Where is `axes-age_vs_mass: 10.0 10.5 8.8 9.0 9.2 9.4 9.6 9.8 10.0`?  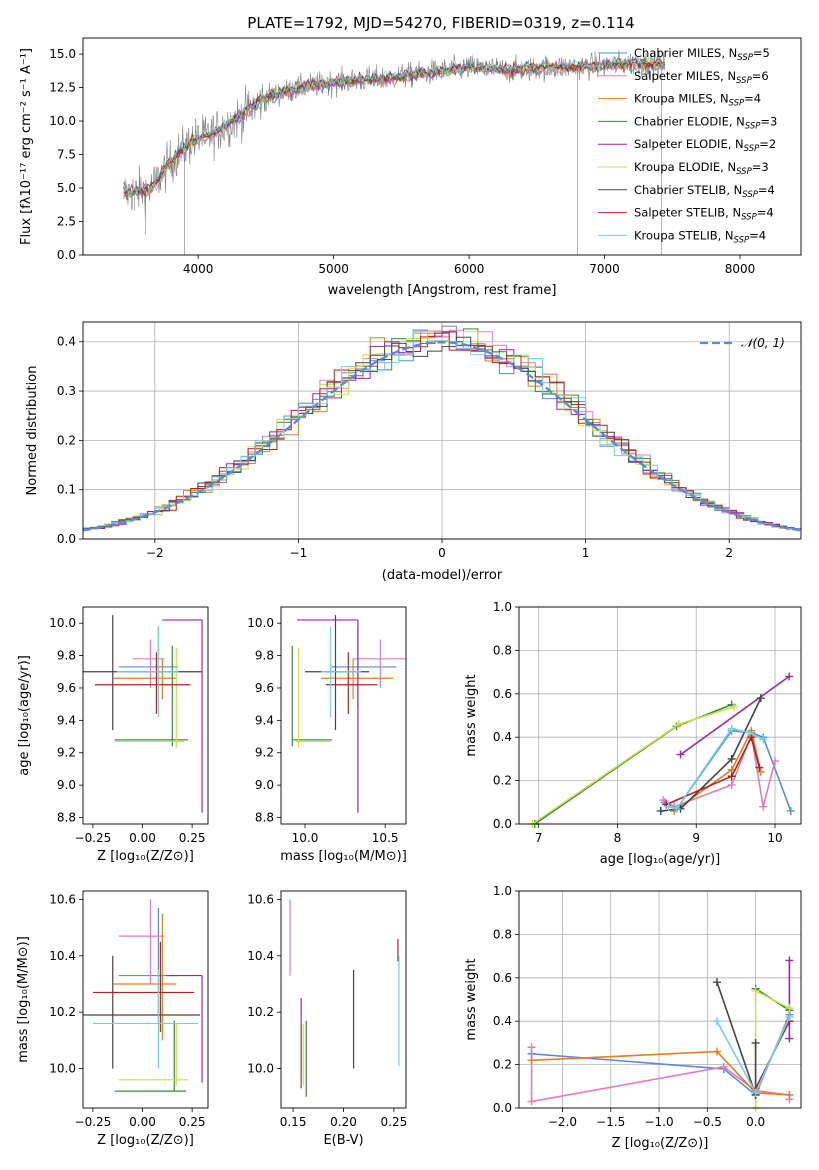 axes-age_vs_mass: 10.0 10.5 8.8 9.0 9.2 9.4 9.6 9.8 10.0 is located at coordinates (322, 730).